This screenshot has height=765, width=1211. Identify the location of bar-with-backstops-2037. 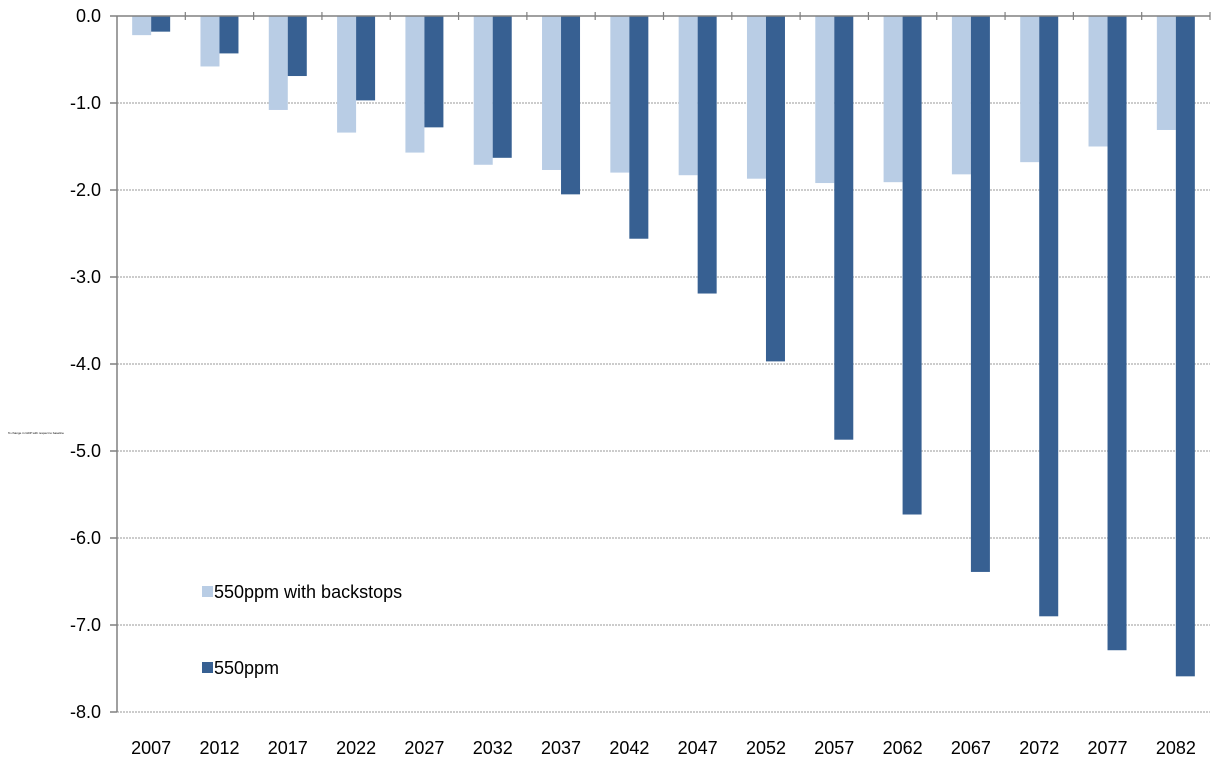
(552, 93).